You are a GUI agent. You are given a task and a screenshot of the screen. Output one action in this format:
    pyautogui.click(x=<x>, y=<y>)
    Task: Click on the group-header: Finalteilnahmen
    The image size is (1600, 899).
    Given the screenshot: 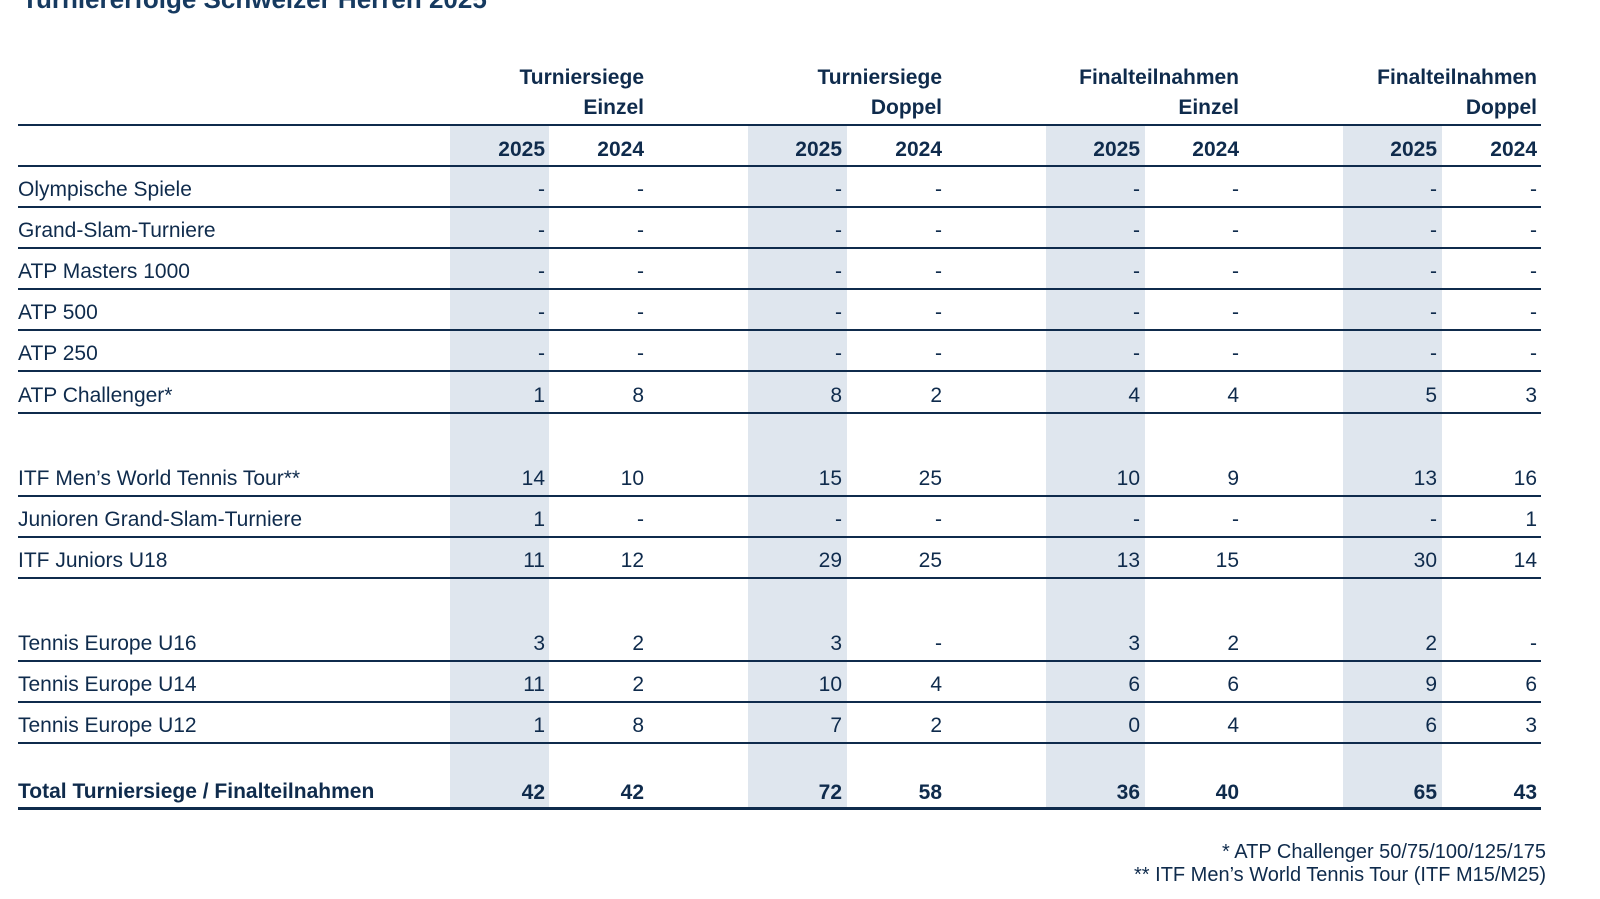 What is the action you would take?
    pyautogui.click(x=1159, y=77)
    